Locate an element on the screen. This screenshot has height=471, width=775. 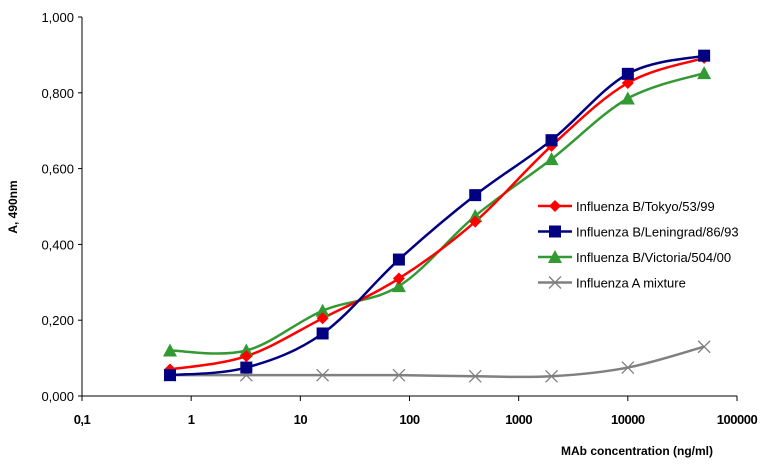
legend-marker-diamond is located at coordinates (555, 206).